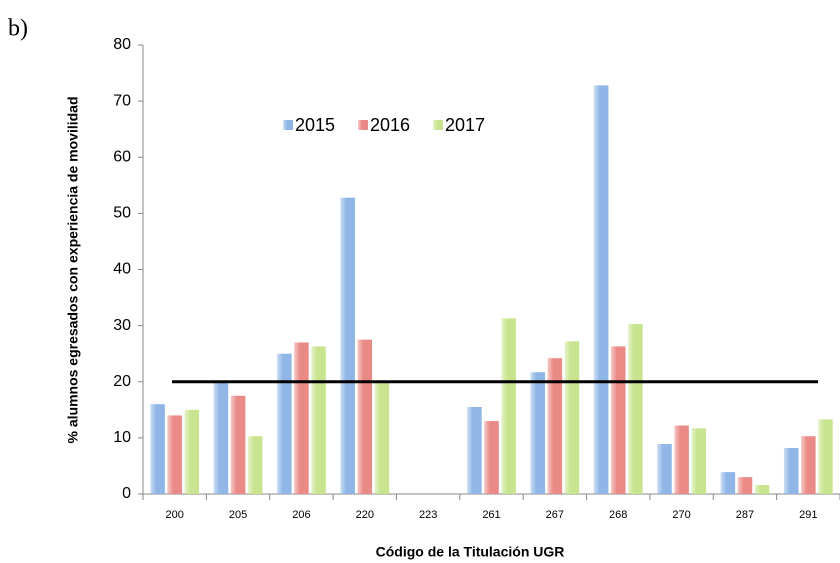  What do you see at coordinates (175, 515) in the screenshot?
I see `x-tick-label: 200` at bounding box center [175, 515].